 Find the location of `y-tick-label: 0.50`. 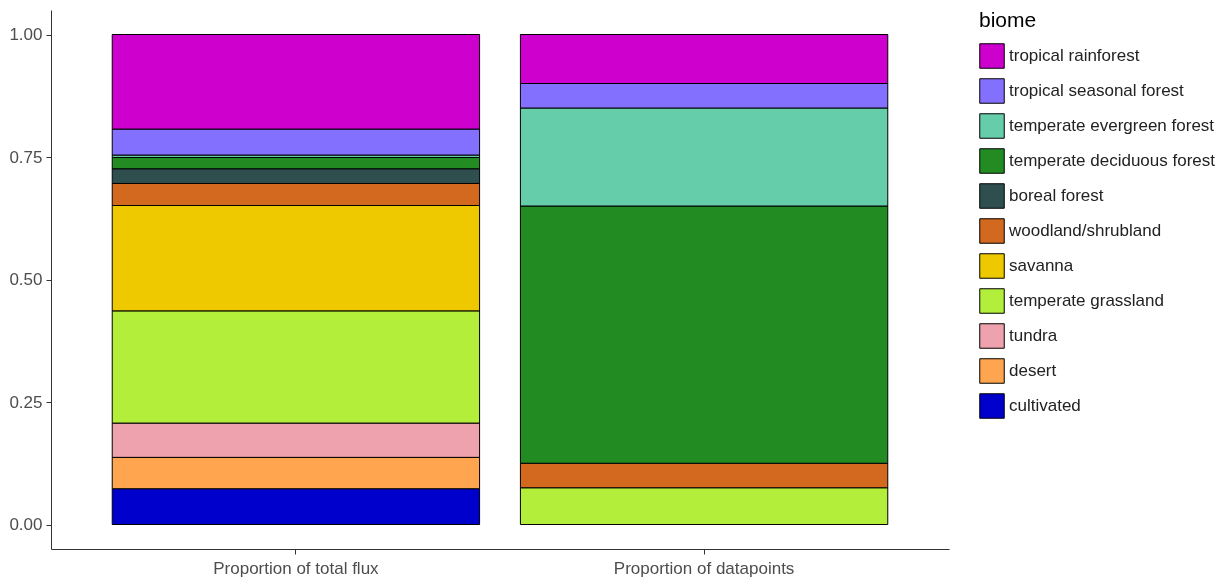

y-tick-label: 0.50 is located at coordinates (26, 279).